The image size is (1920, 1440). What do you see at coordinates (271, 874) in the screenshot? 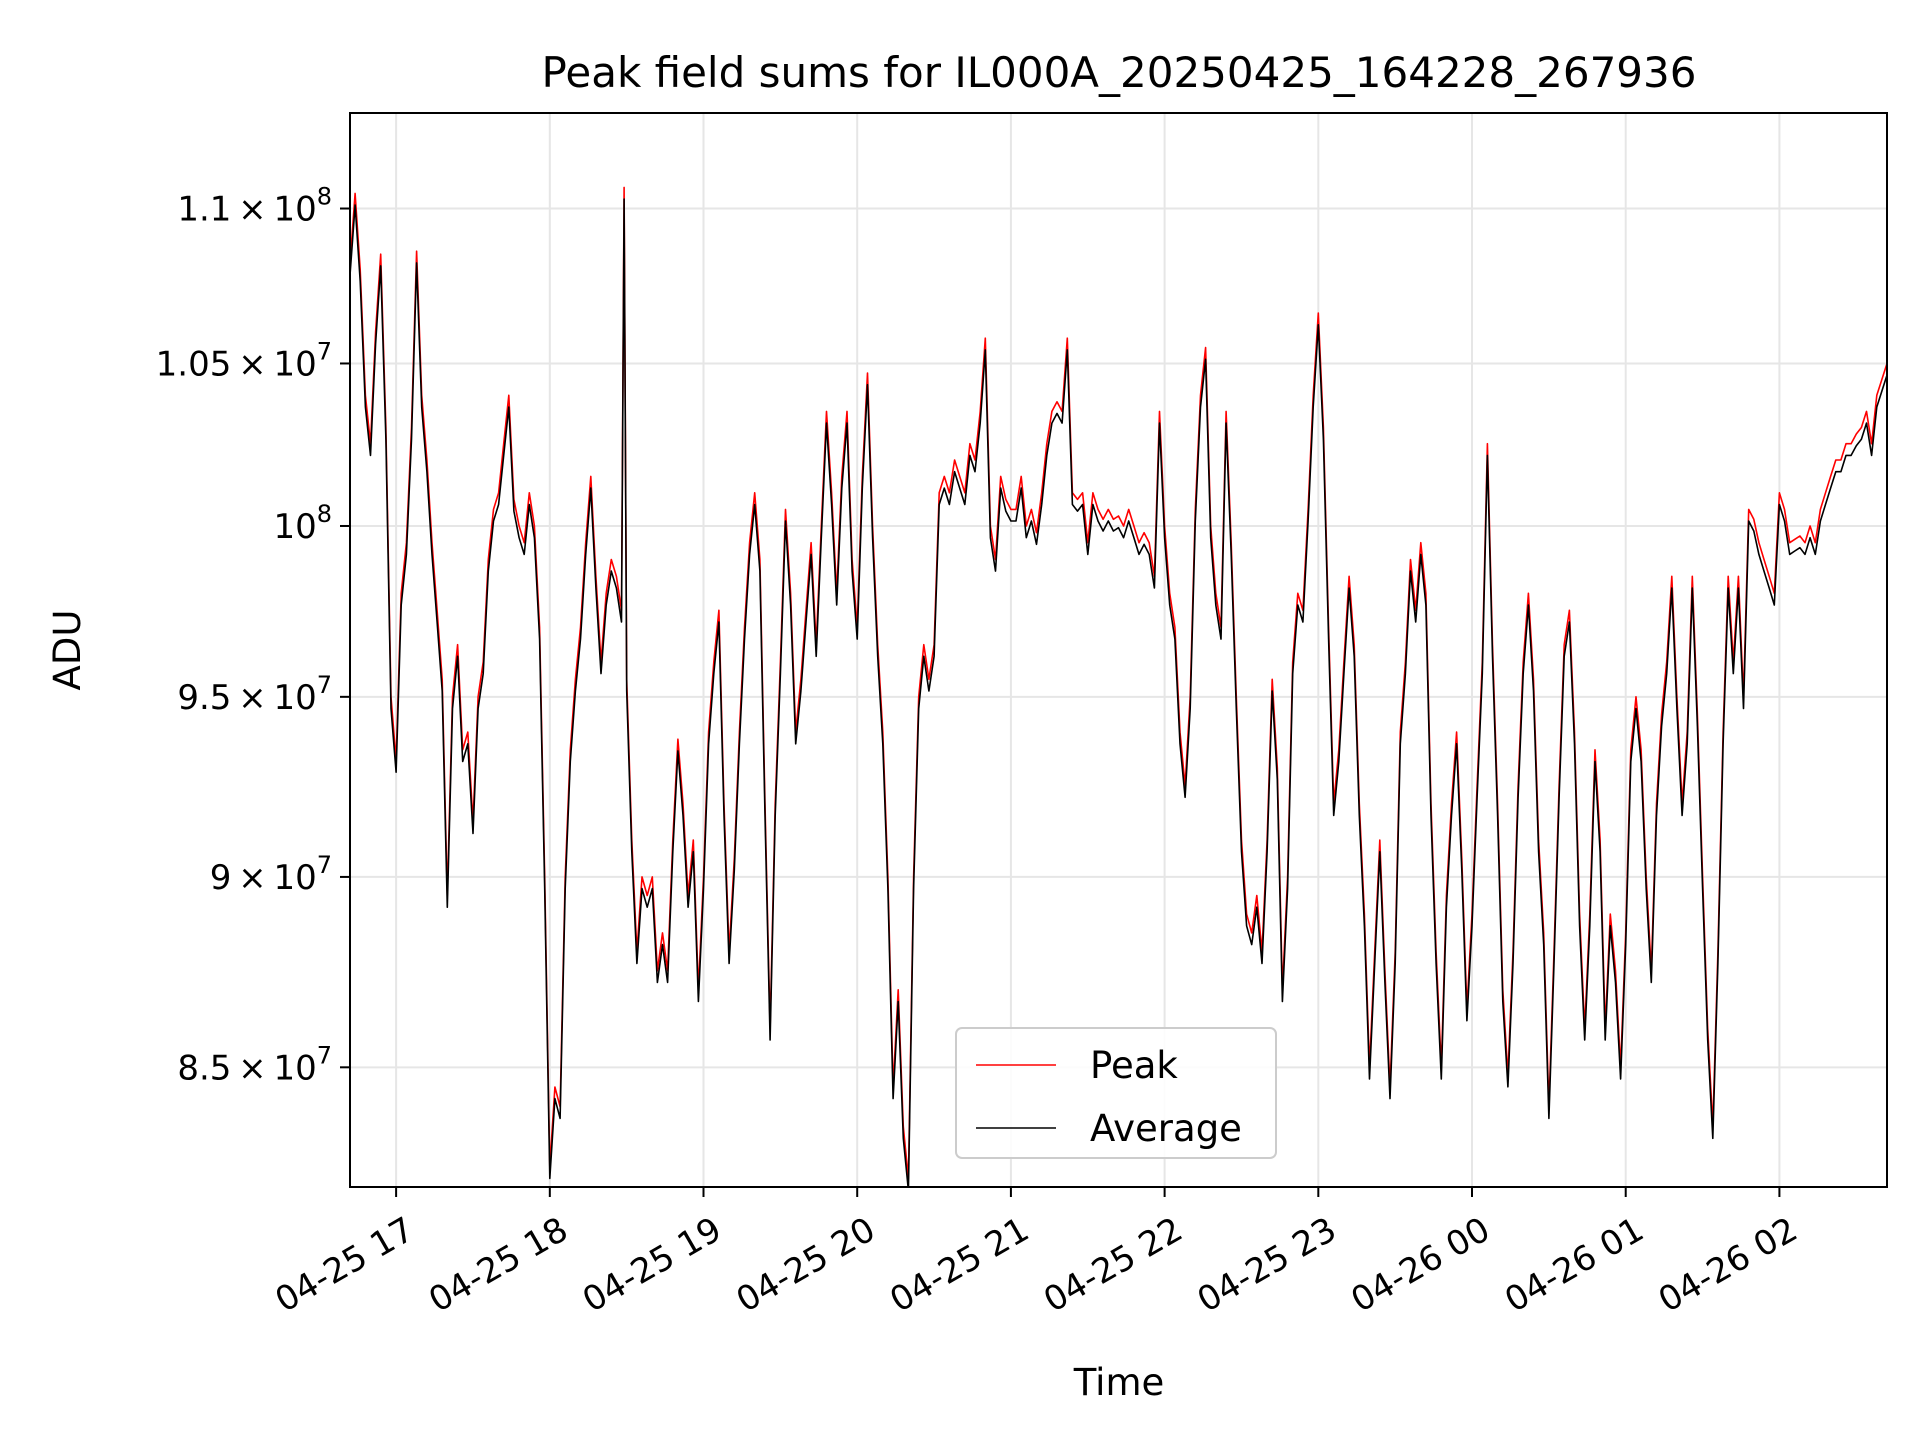
I see `y-tick-label: 9 × 10⁷` at bounding box center [271, 874].